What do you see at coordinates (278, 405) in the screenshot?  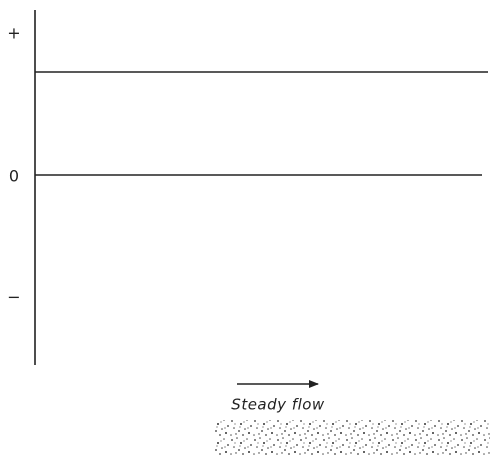 I see `caption: Steady flow` at bounding box center [278, 405].